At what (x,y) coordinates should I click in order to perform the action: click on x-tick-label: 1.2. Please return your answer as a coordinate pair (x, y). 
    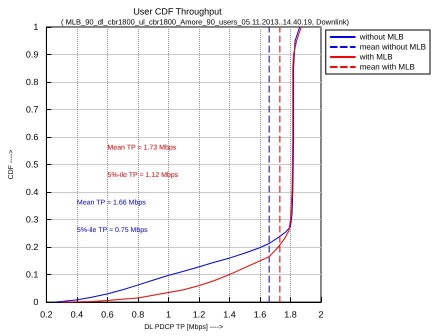
    Looking at the image, I should click on (199, 315).